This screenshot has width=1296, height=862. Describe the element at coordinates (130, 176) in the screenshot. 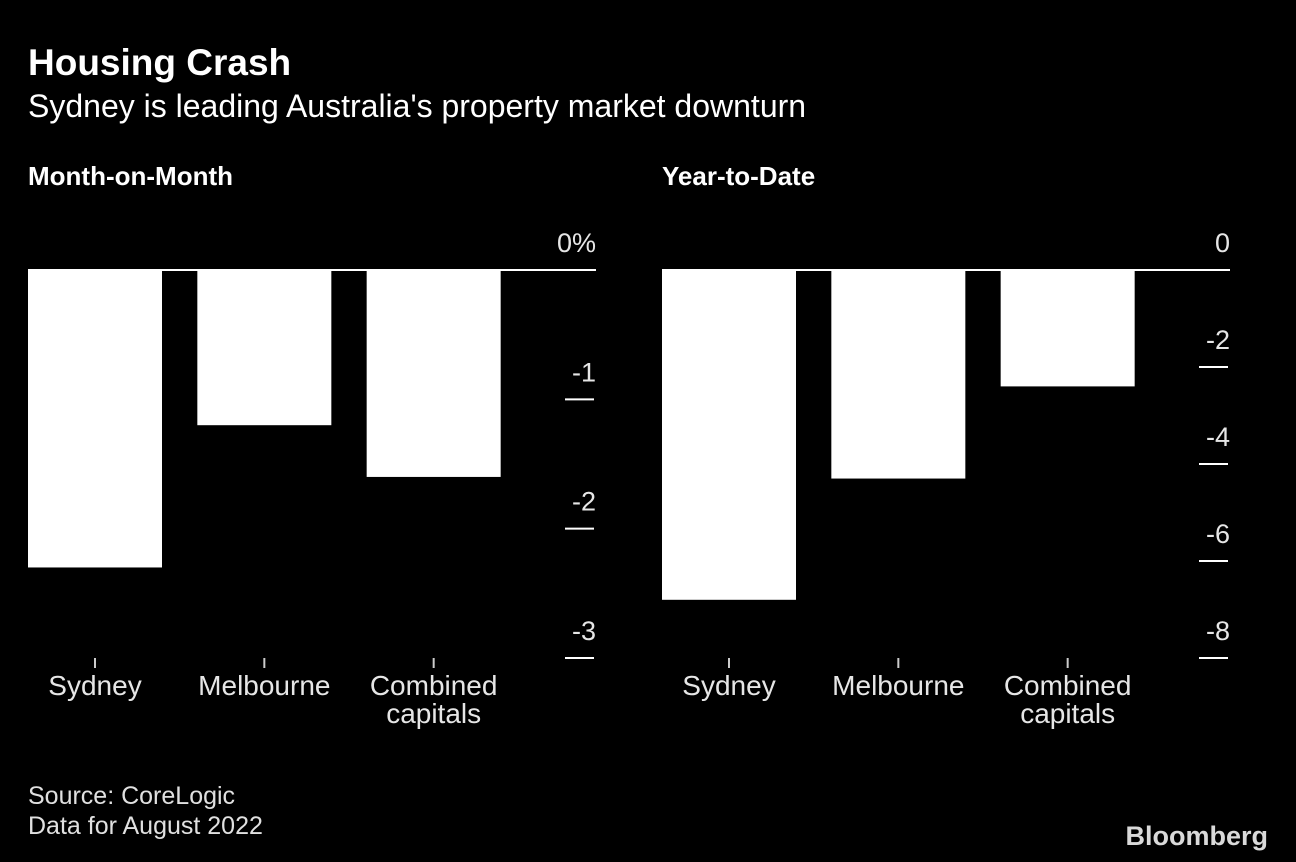

I see `panel-title: Month-on-Month` at that location.